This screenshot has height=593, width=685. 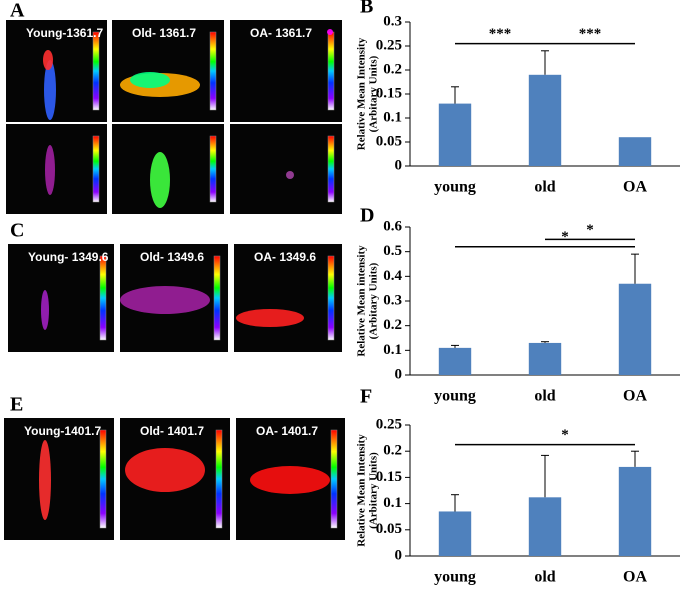 I want to click on panel-label: C, so click(x=17, y=231).